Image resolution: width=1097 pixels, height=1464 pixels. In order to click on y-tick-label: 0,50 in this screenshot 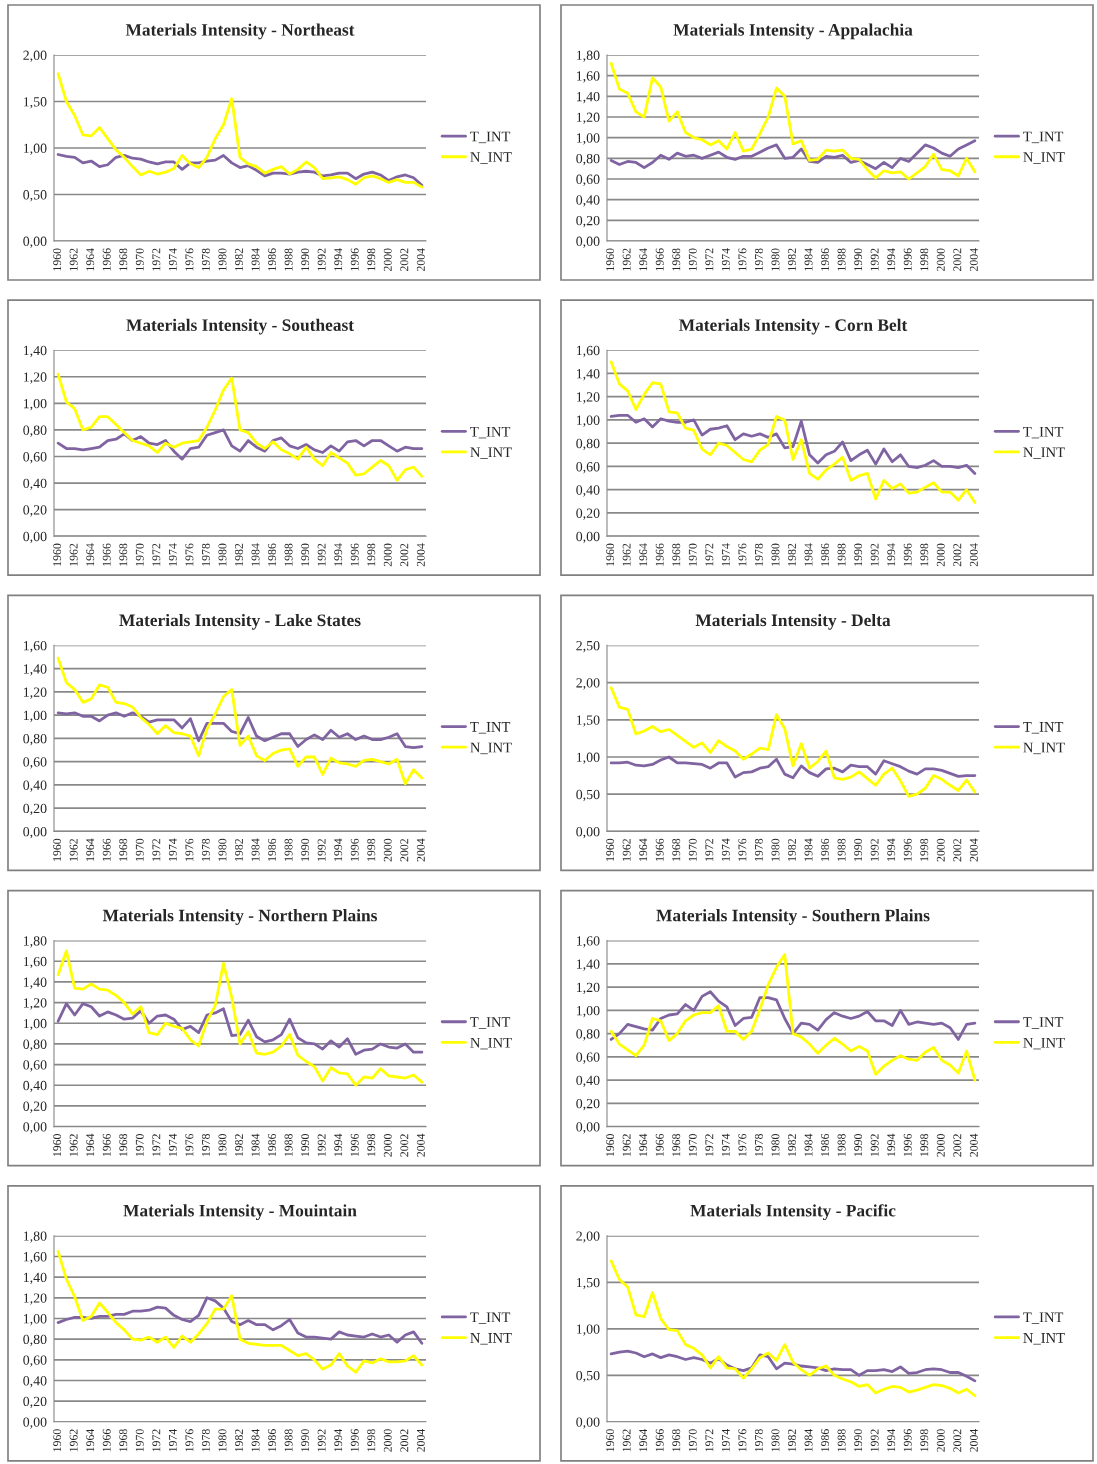, I will do `click(35, 196)`.